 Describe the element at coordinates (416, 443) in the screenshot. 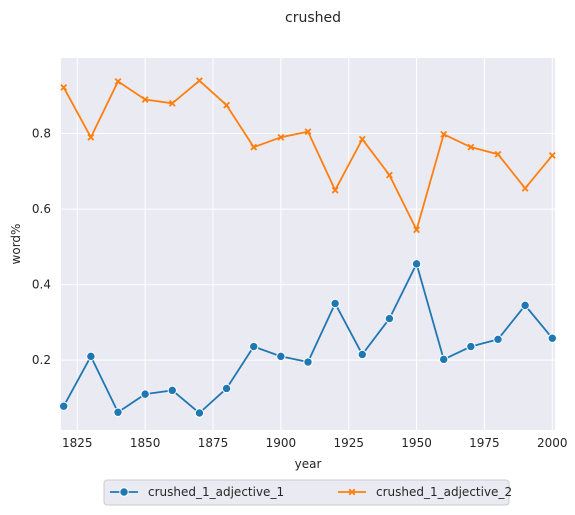

I see `x-tick-label: 1950` at that location.